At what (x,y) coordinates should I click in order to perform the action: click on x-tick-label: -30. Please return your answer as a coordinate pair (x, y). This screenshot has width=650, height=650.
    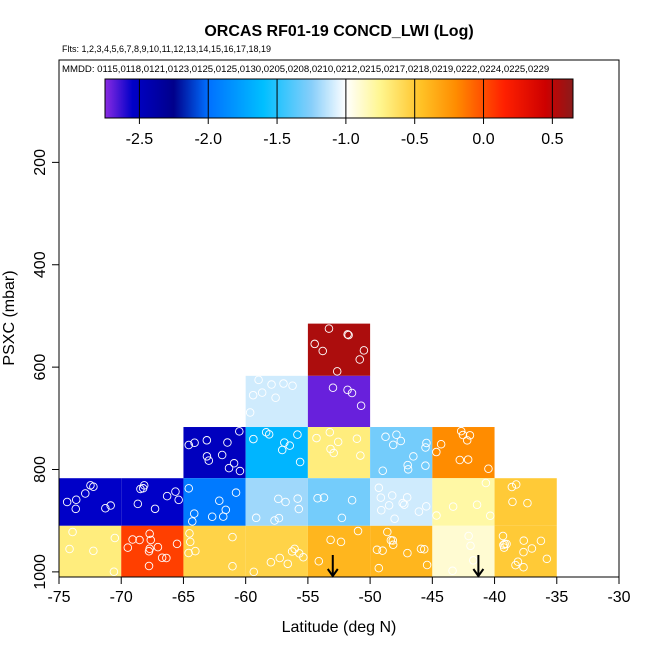
    Looking at the image, I should click on (618, 597).